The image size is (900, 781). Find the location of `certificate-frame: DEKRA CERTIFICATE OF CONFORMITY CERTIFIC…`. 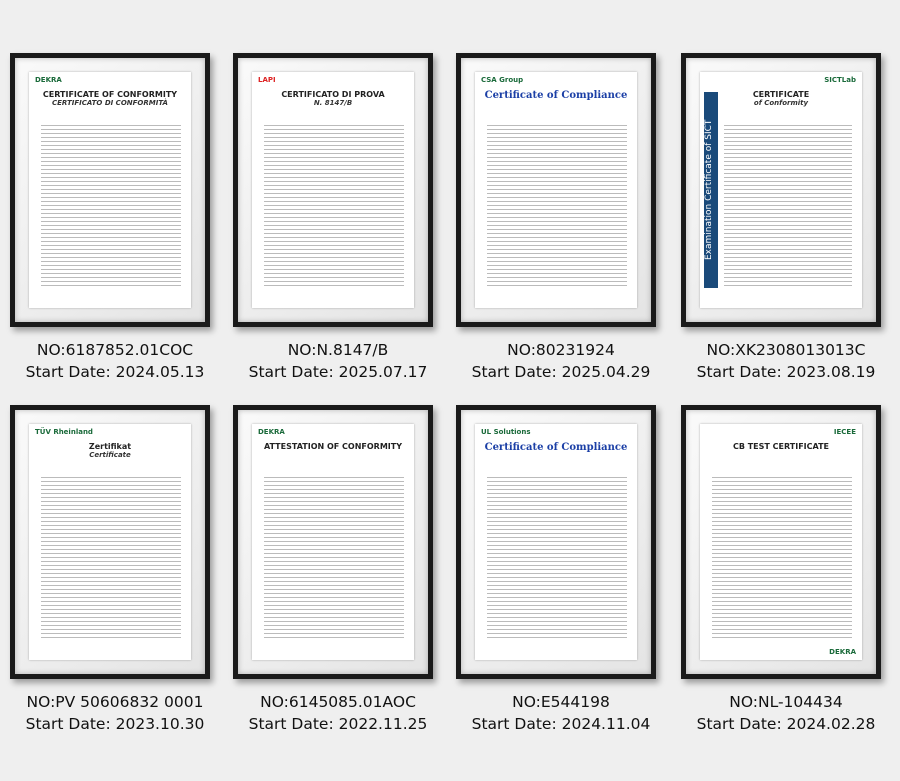

certificate-frame: DEKRA CERTIFICATE OF CONFORMITY CERTIFIC… is located at coordinates (110, 190).